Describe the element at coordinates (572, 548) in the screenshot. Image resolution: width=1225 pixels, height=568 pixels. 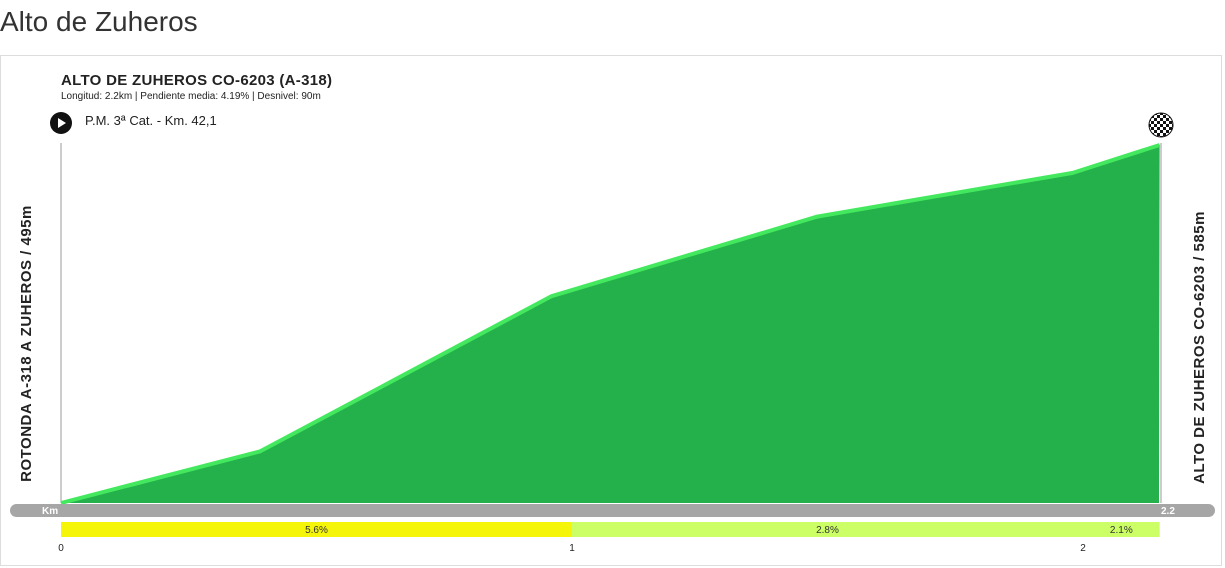
I see `x-tick-label: 1` at that location.